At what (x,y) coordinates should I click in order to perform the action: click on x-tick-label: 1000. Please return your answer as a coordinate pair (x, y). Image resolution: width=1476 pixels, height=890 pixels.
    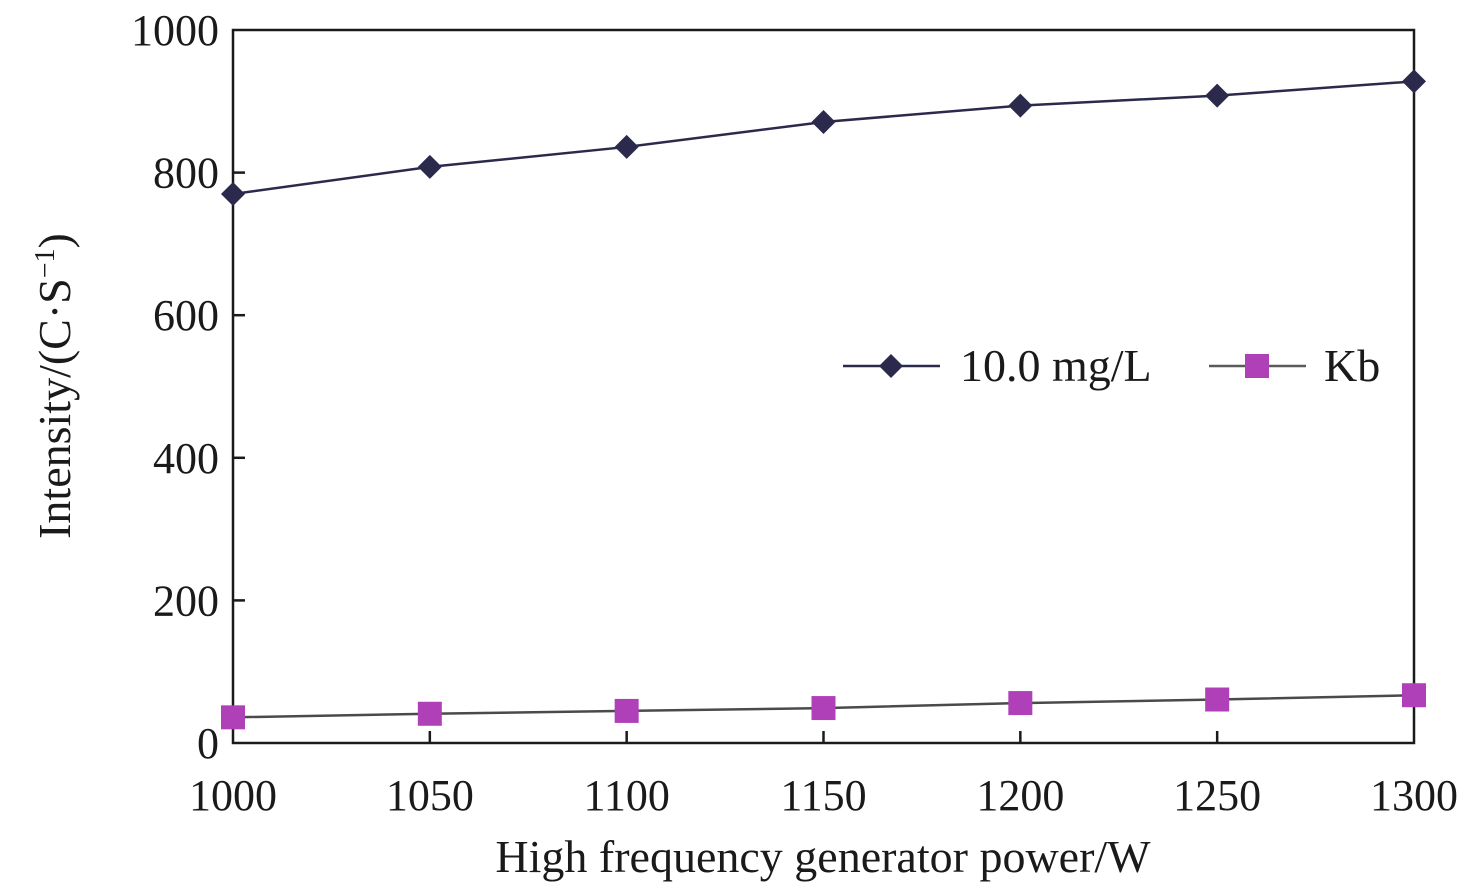
    Looking at the image, I should click on (233, 795).